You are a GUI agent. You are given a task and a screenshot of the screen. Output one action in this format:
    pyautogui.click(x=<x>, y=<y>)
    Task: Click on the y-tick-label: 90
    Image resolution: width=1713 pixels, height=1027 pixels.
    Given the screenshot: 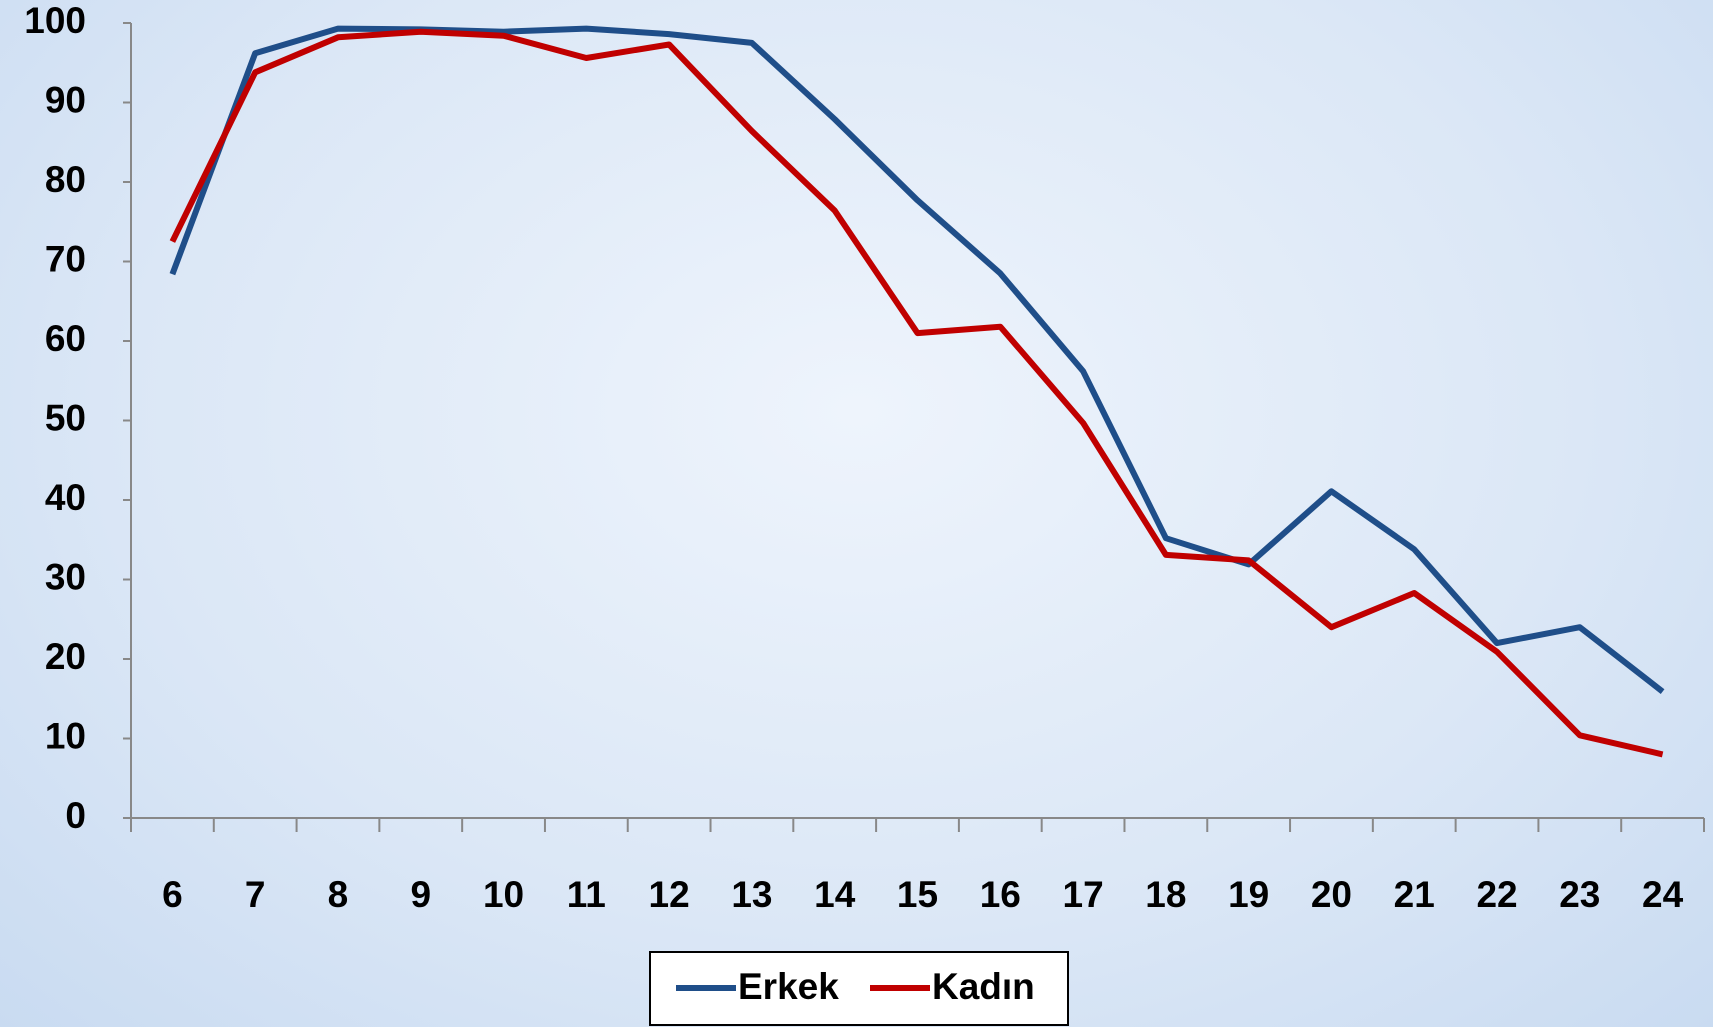 What is the action you would take?
    pyautogui.click(x=65, y=99)
    